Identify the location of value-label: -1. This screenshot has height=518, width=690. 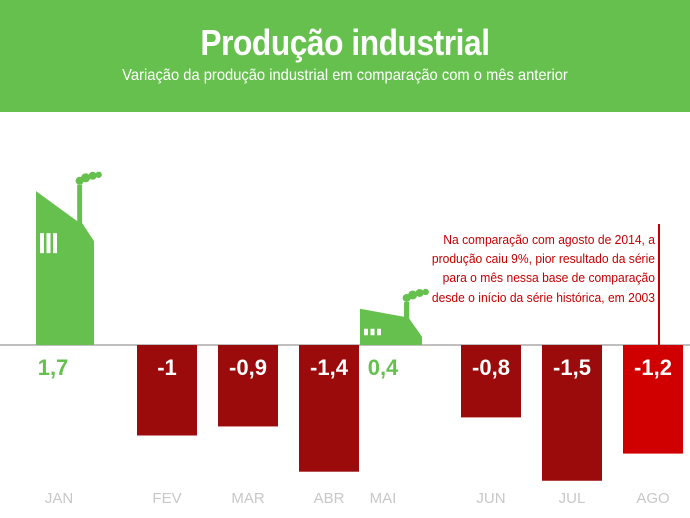
(167, 367).